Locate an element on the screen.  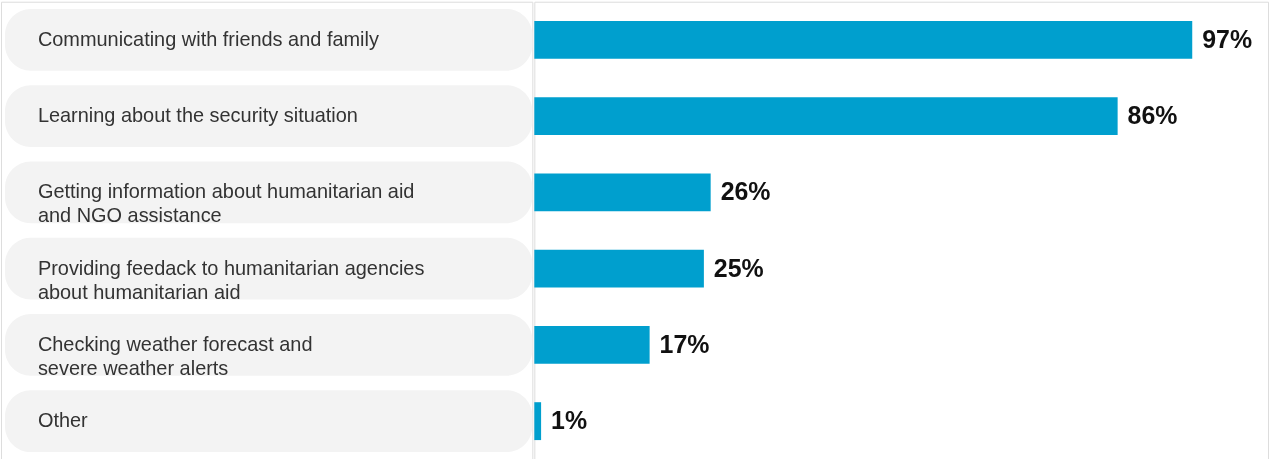
data-label: 25% is located at coordinates (738, 267).